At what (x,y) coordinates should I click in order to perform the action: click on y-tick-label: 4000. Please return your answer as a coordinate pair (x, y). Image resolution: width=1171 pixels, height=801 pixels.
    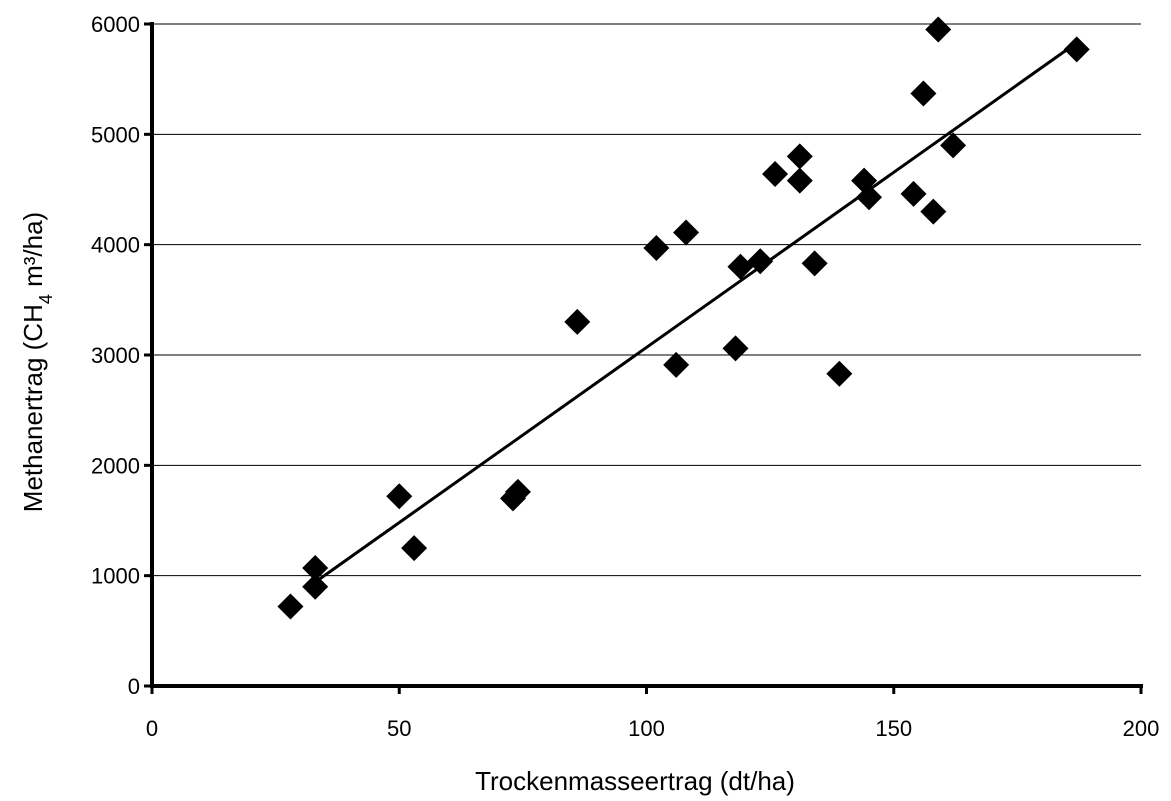
    Looking at the image, I should click on (115, 245).